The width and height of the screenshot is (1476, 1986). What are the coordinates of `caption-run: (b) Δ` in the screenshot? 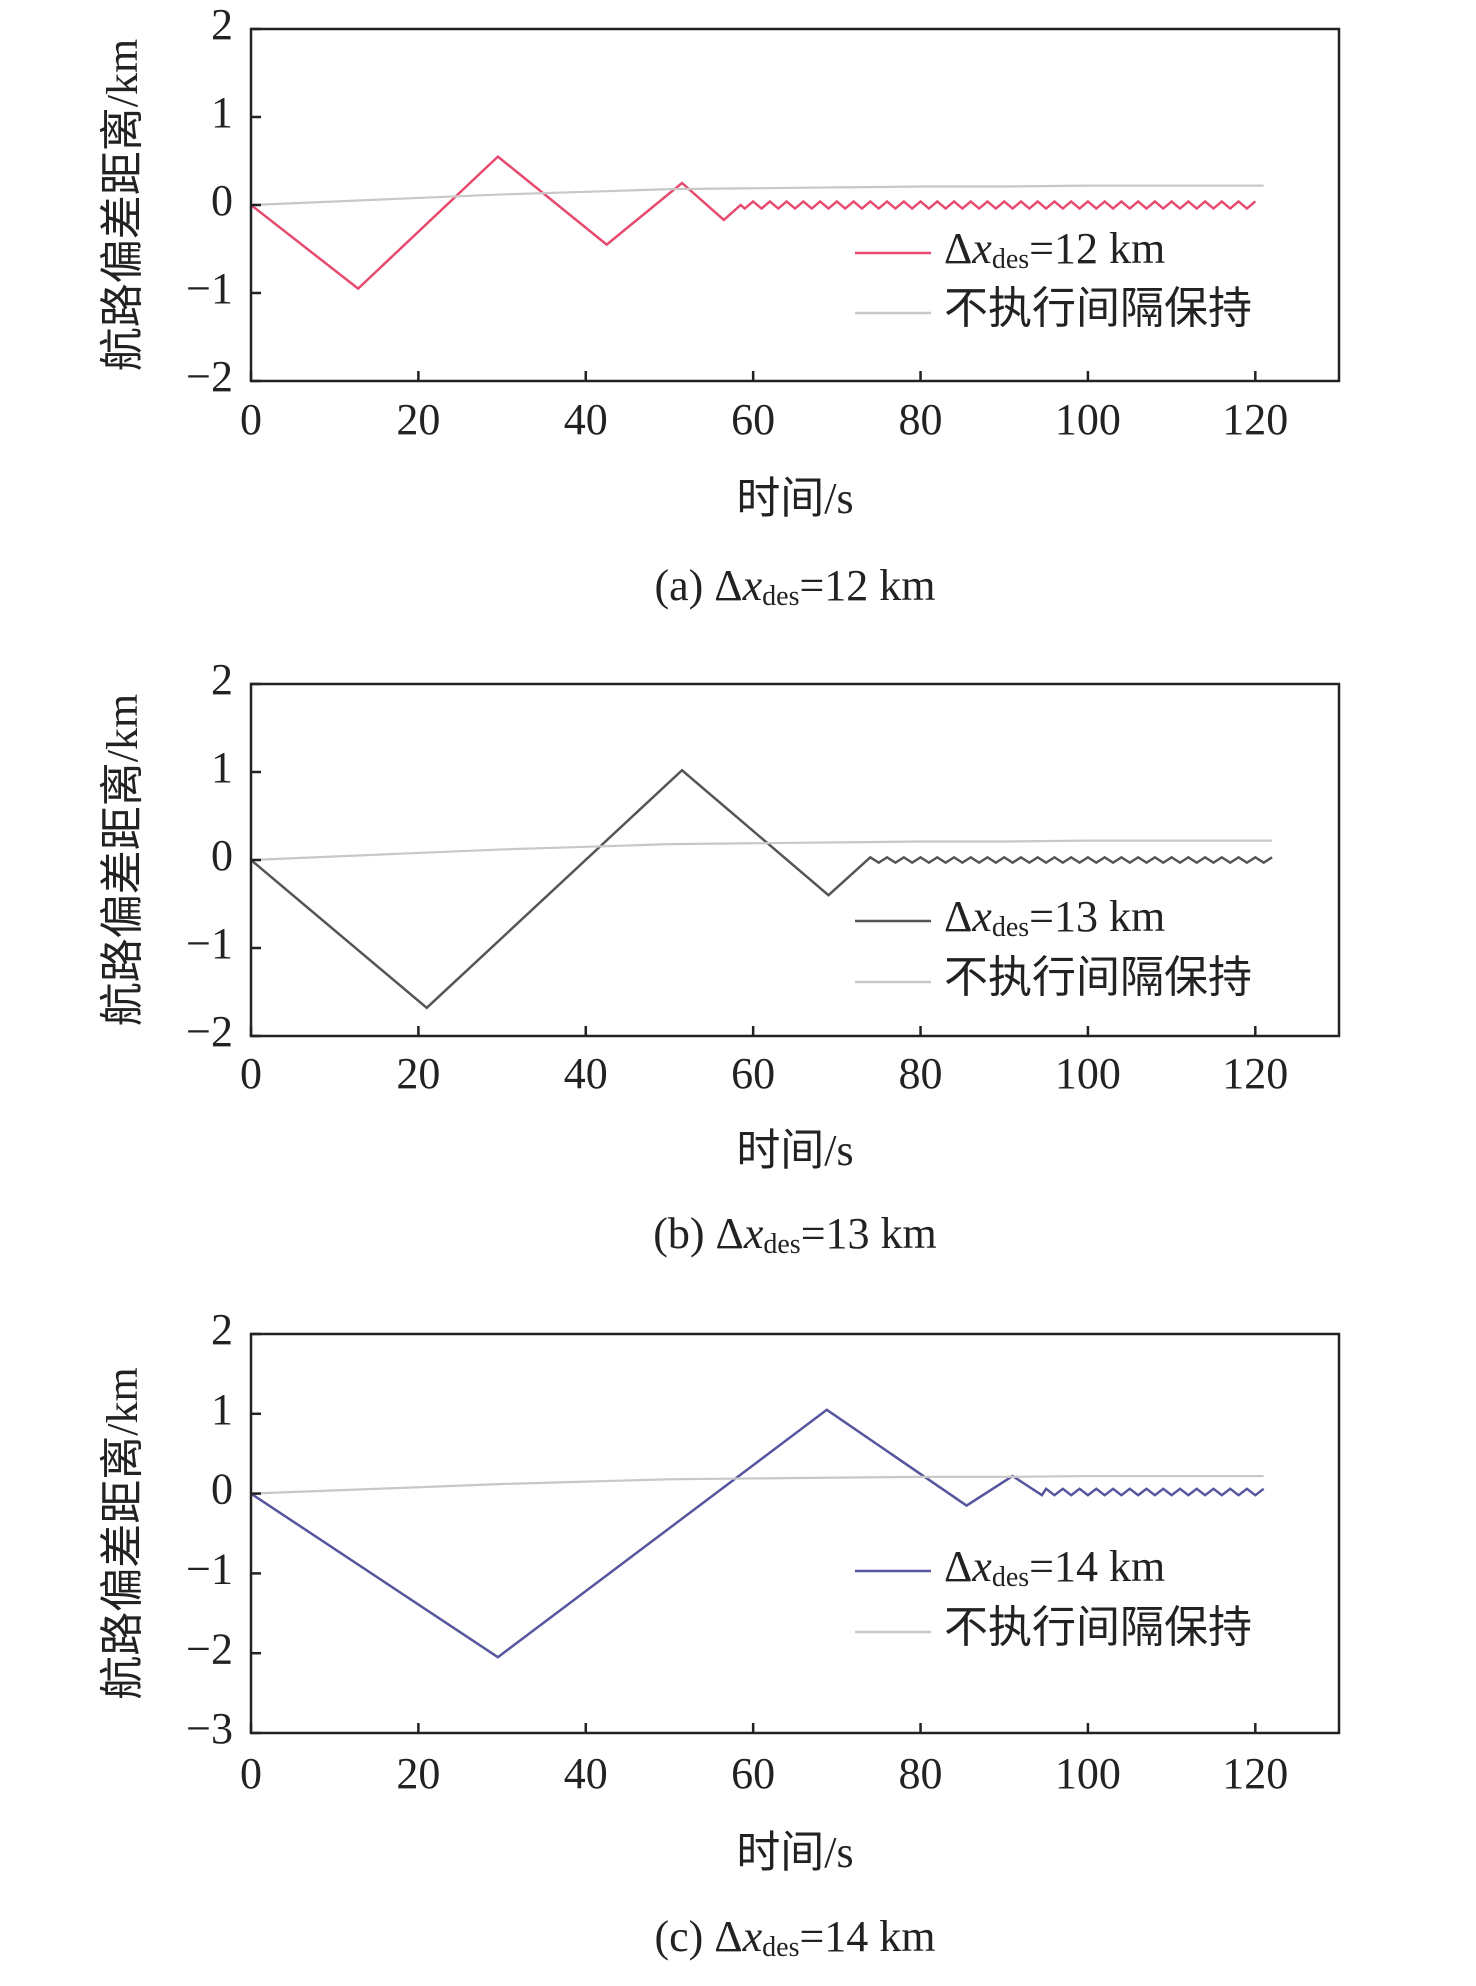 It's located at (698, 1233).